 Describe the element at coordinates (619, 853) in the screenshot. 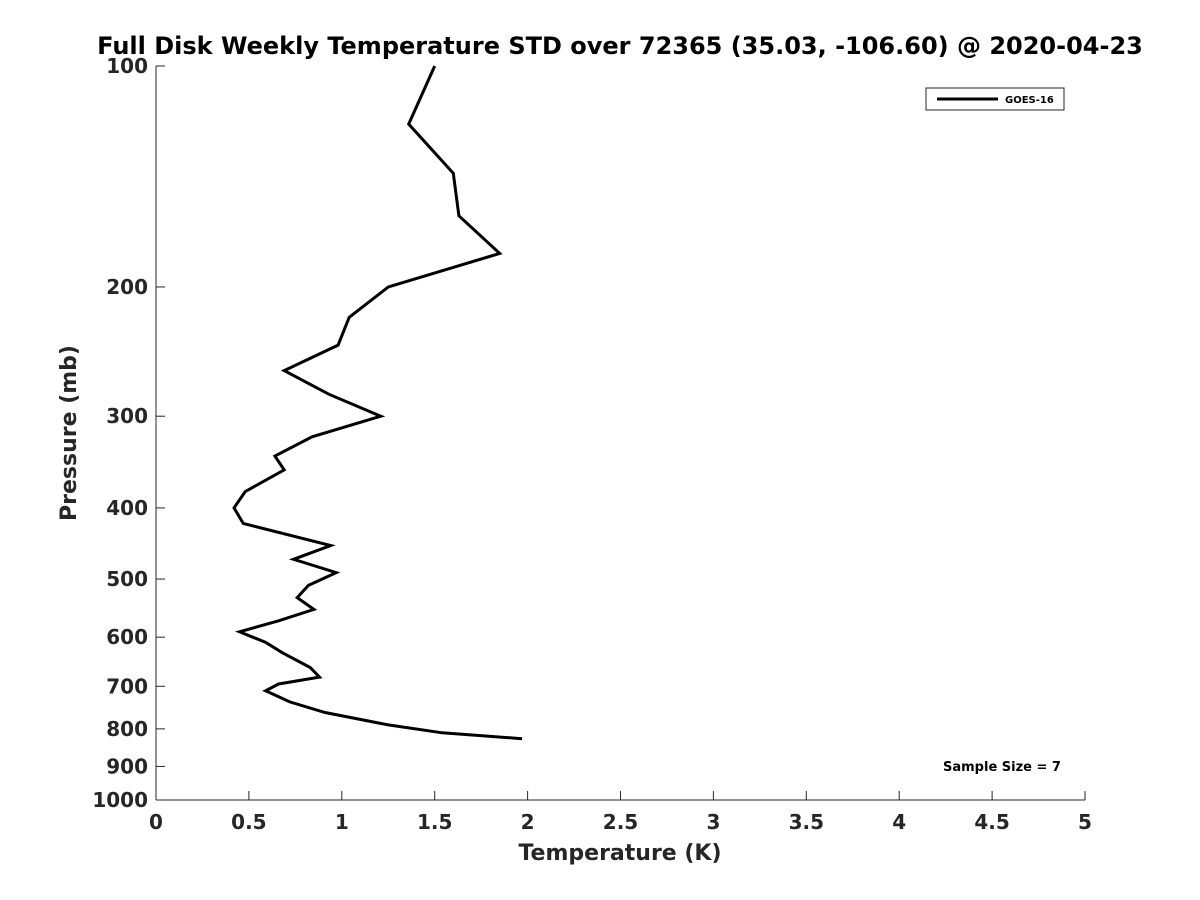

I see `x-axis-label: Temperature (K)` at that location.